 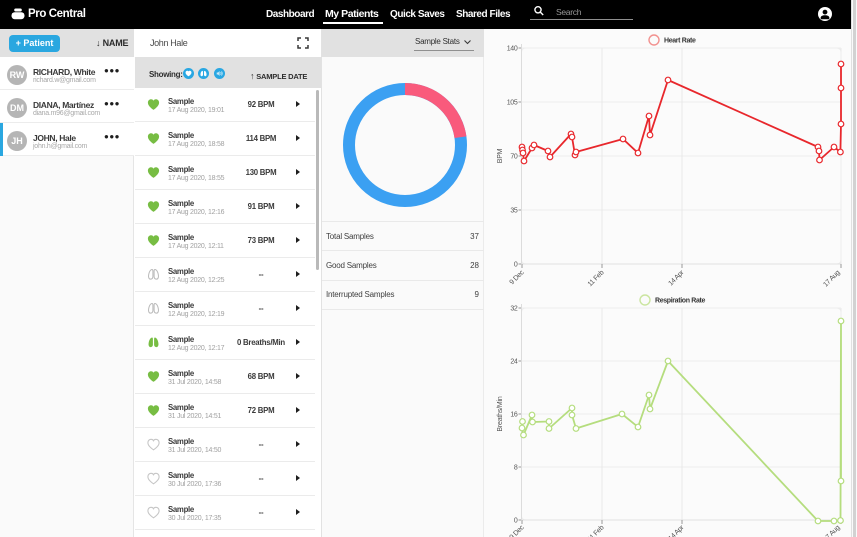 I want to click on svg-text: 24, so click(x=514, y=362).